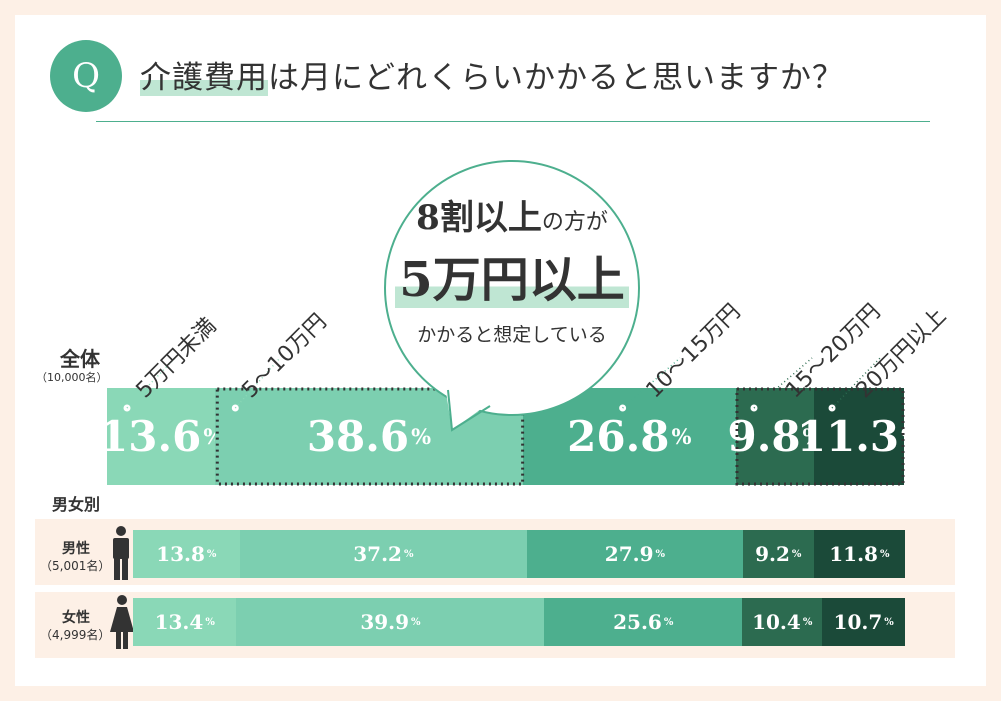 The height and width of the screenshot is (701, 1001). I want to click on female-figure-icon, so click(122, 622).